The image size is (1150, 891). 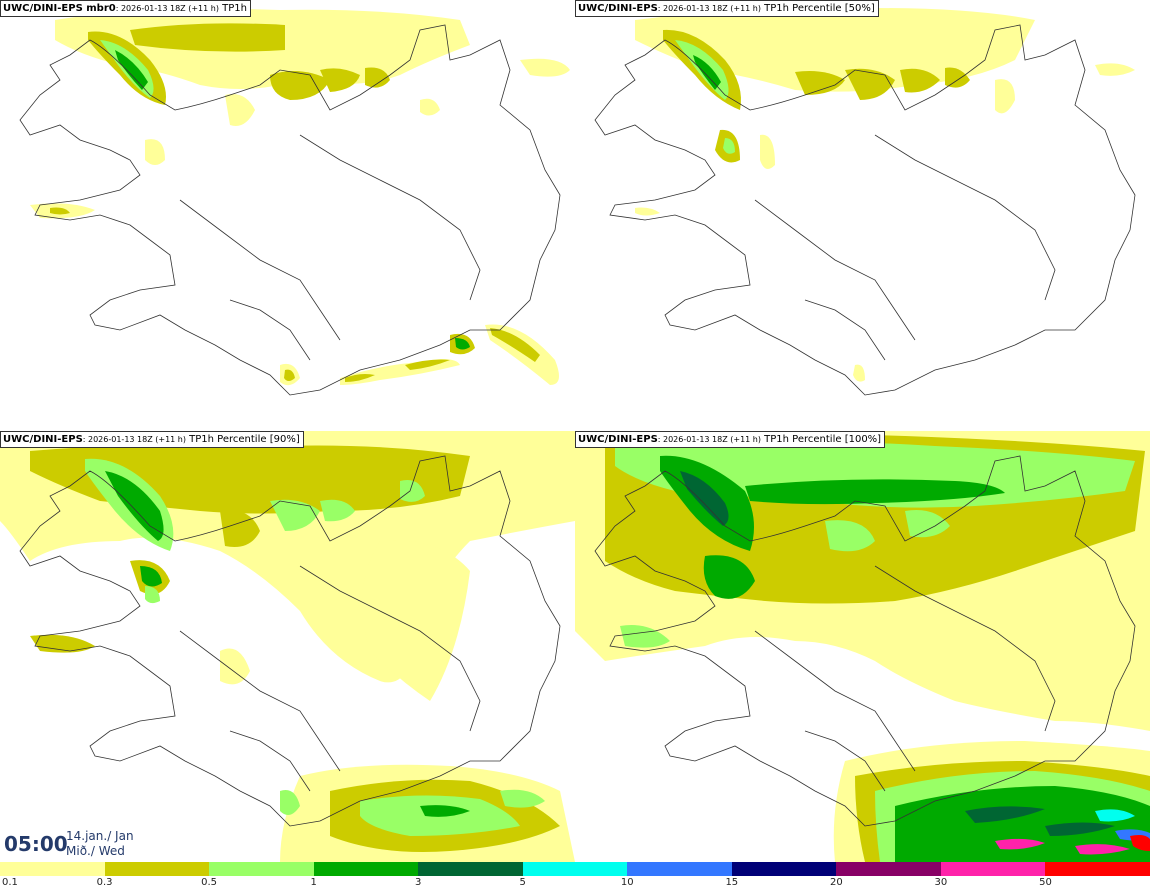 I want to click on colorbar-tick-label: 20, so click(x=836, y=882).